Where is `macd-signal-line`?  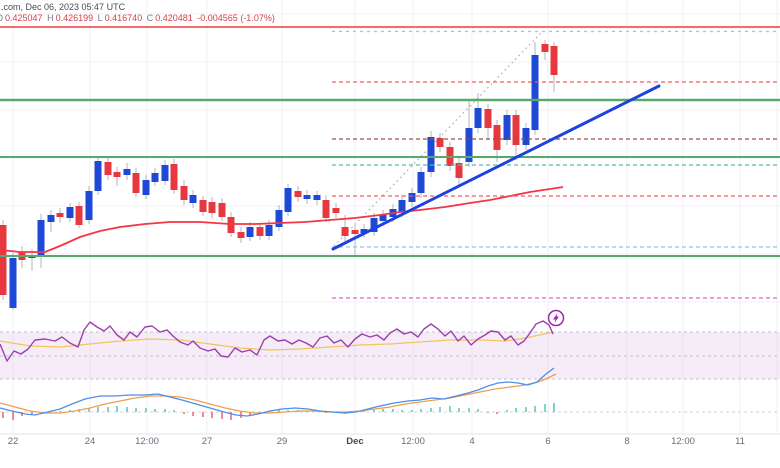 macd-signal-line is located at coordinates (278, 393).